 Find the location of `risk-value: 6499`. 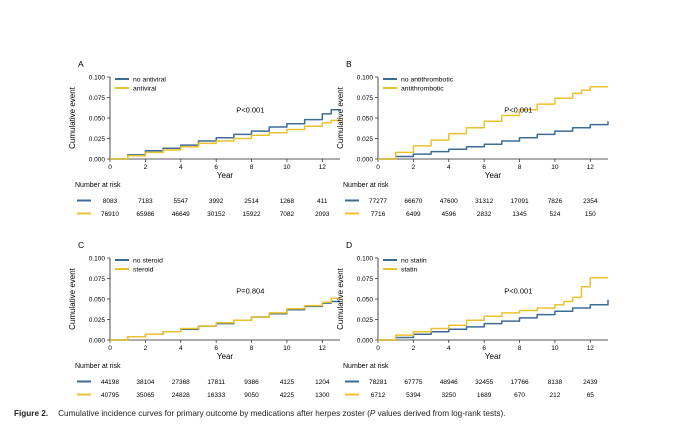

risk-value: 6499 is located at coordinates (413, 214).